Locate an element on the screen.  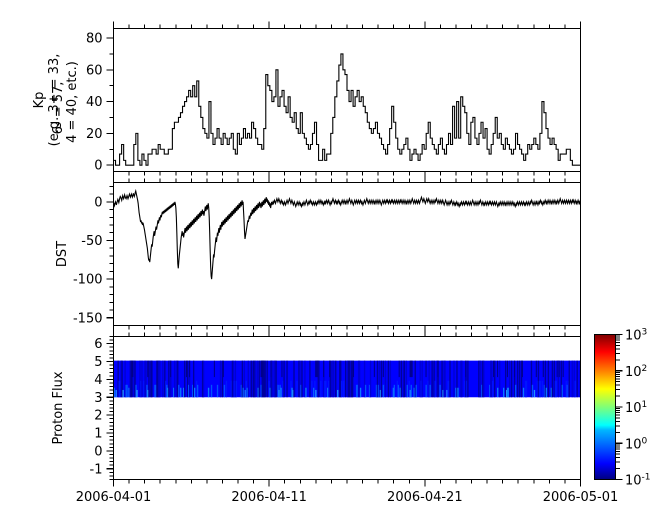
proton-flux-ylabel: Proton Flux is located at coordinates (58, 407).